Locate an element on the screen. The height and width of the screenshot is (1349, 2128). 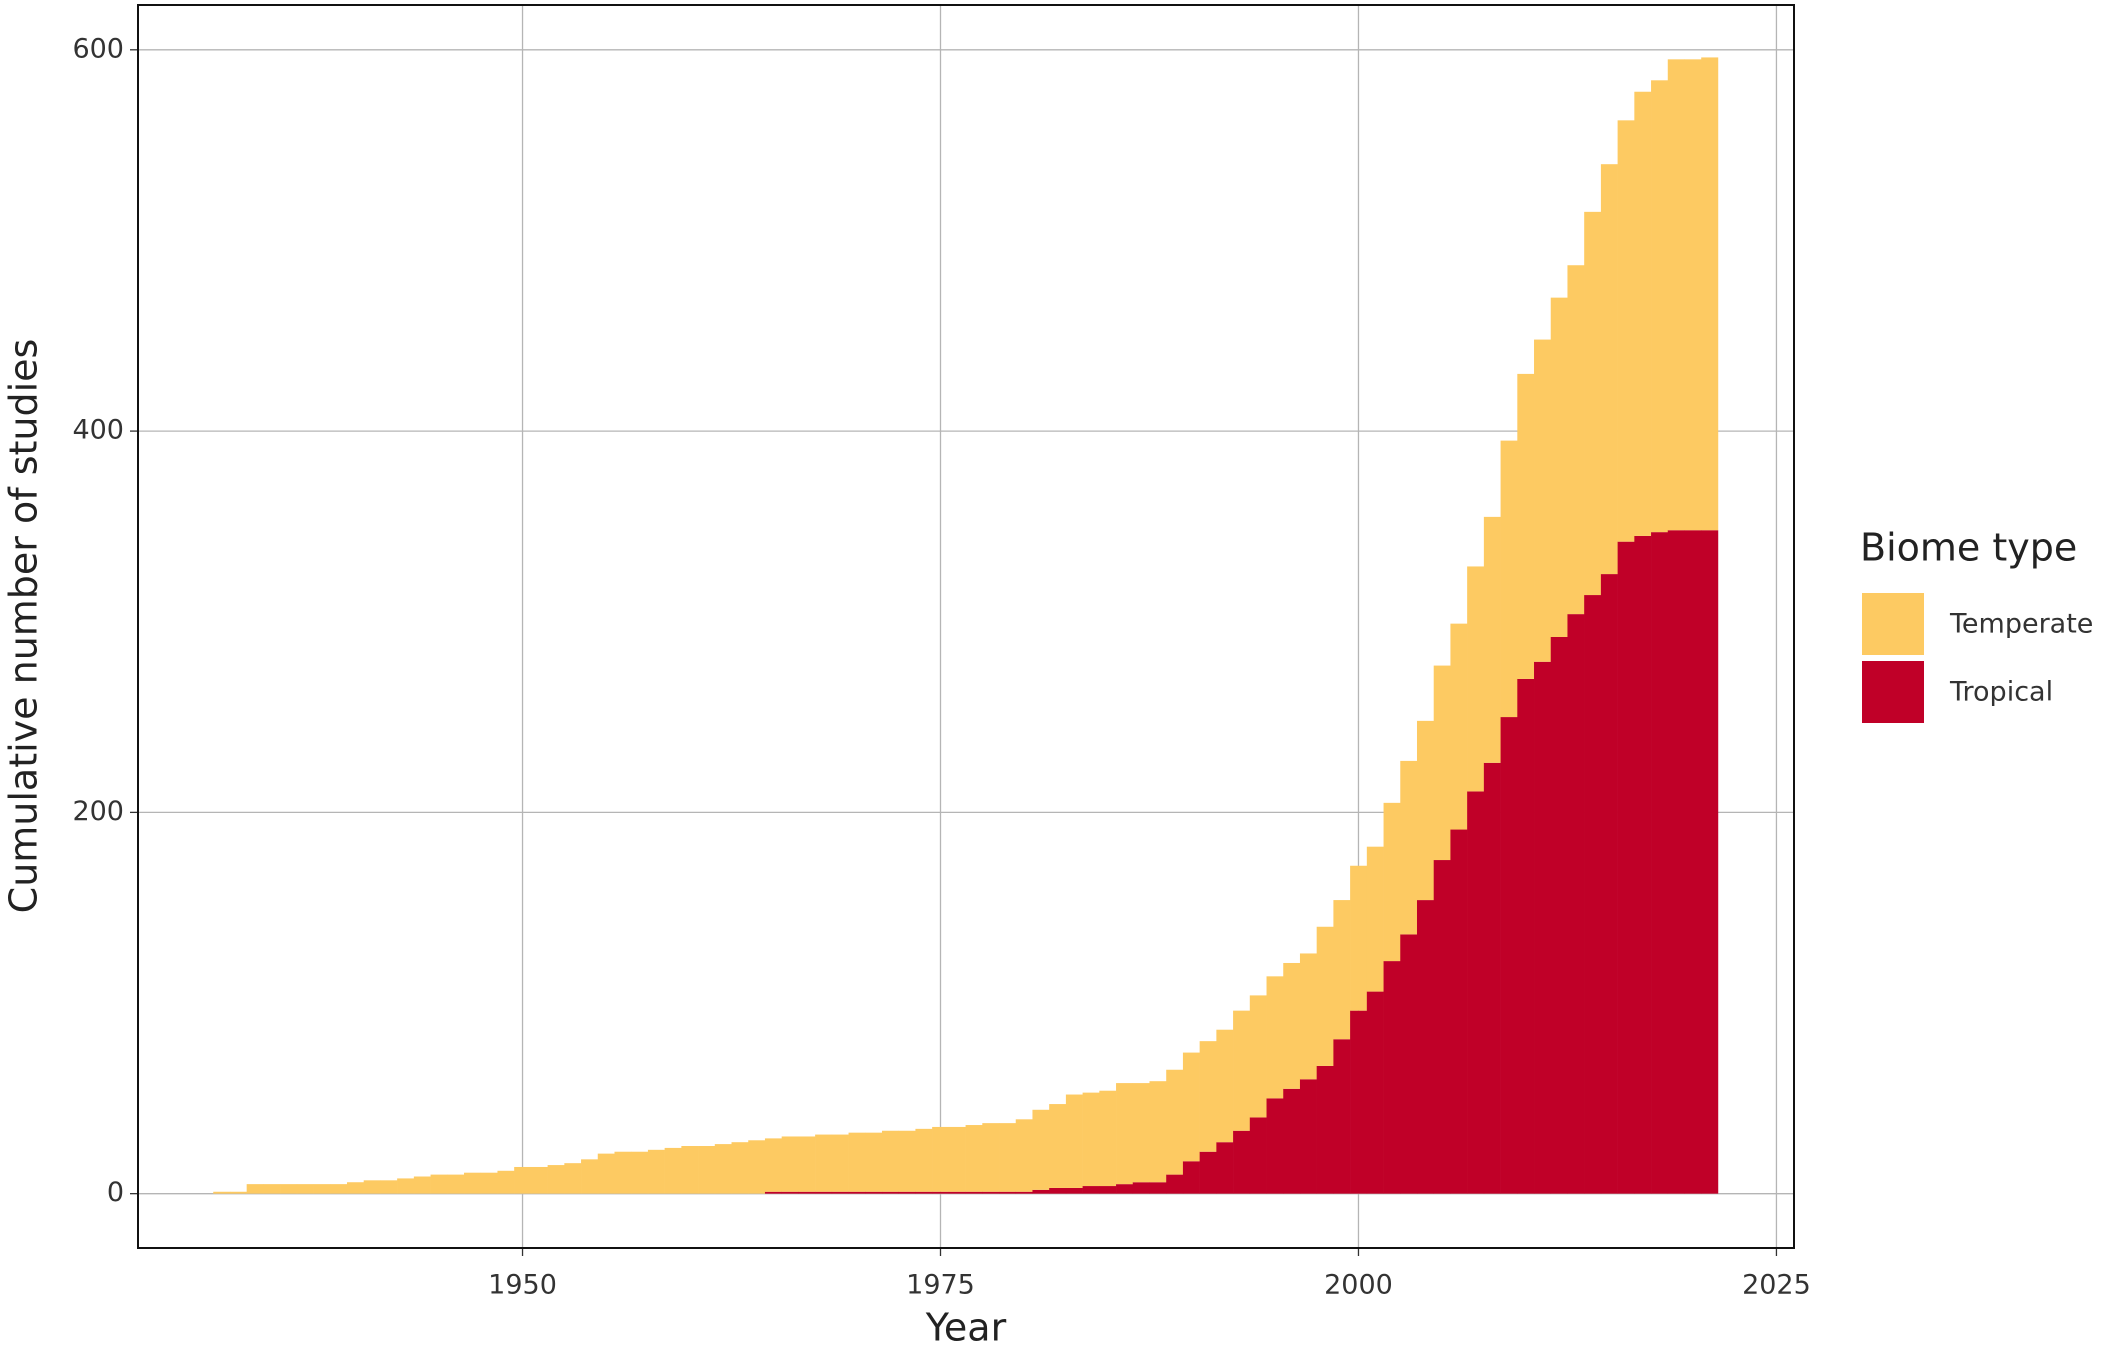
x-tick-label: 2000 is located at coordinates (1358, 1285).